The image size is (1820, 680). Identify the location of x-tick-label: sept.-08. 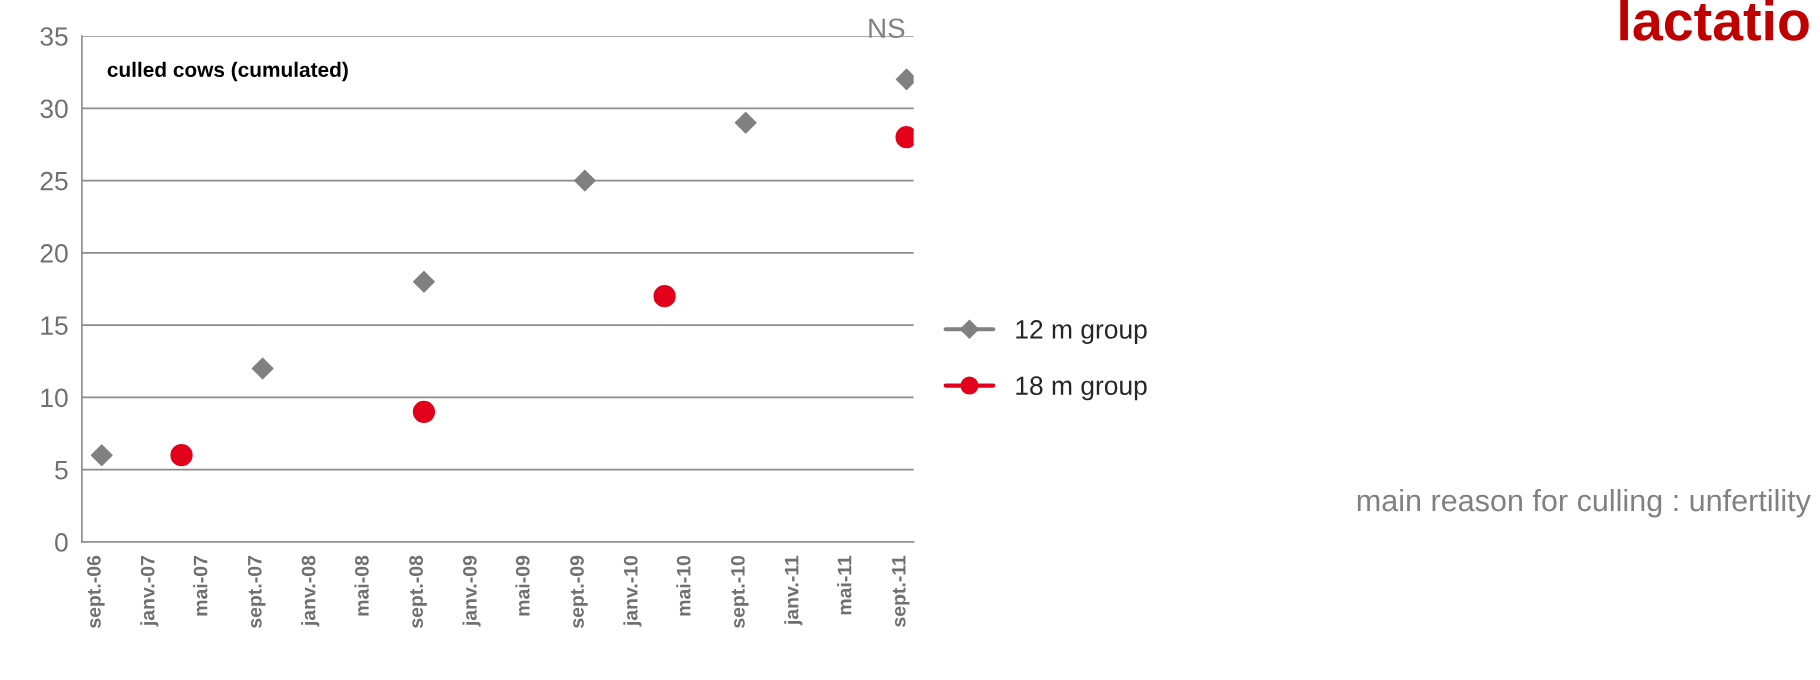
(418, 591).